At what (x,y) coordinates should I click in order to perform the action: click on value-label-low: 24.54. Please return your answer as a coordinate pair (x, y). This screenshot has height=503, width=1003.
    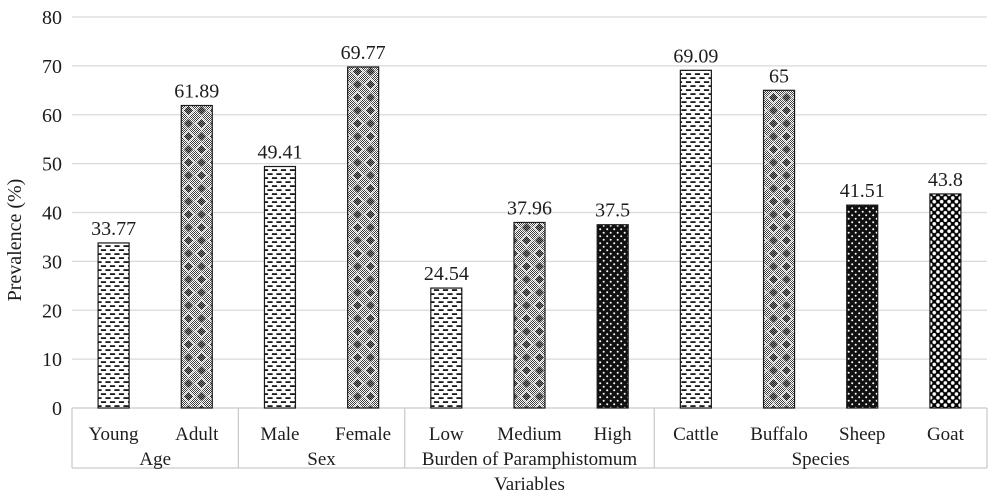
    Looking at the image, I should click on (446, 274).